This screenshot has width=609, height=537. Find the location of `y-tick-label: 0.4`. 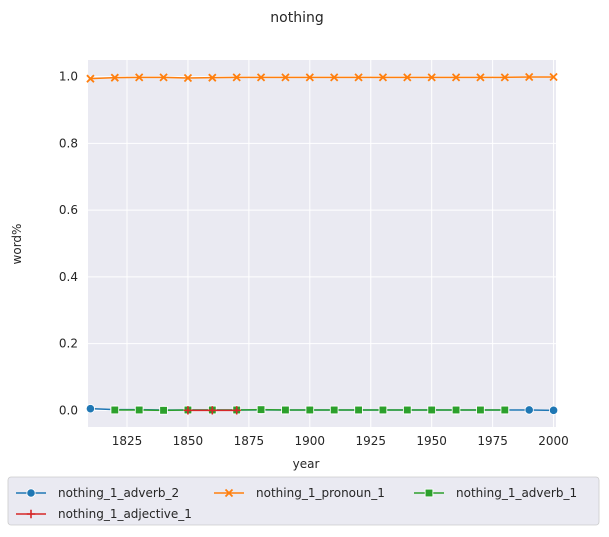

y-tick-label: 0.4 is located at coordinates (68, 277).